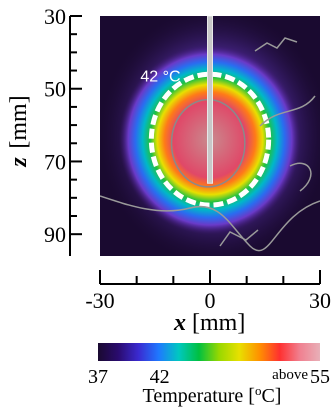  Describe the element at coordinates (19, 121) in the screenshot. I see `y-axis-label-unit: [mm]` at that location.